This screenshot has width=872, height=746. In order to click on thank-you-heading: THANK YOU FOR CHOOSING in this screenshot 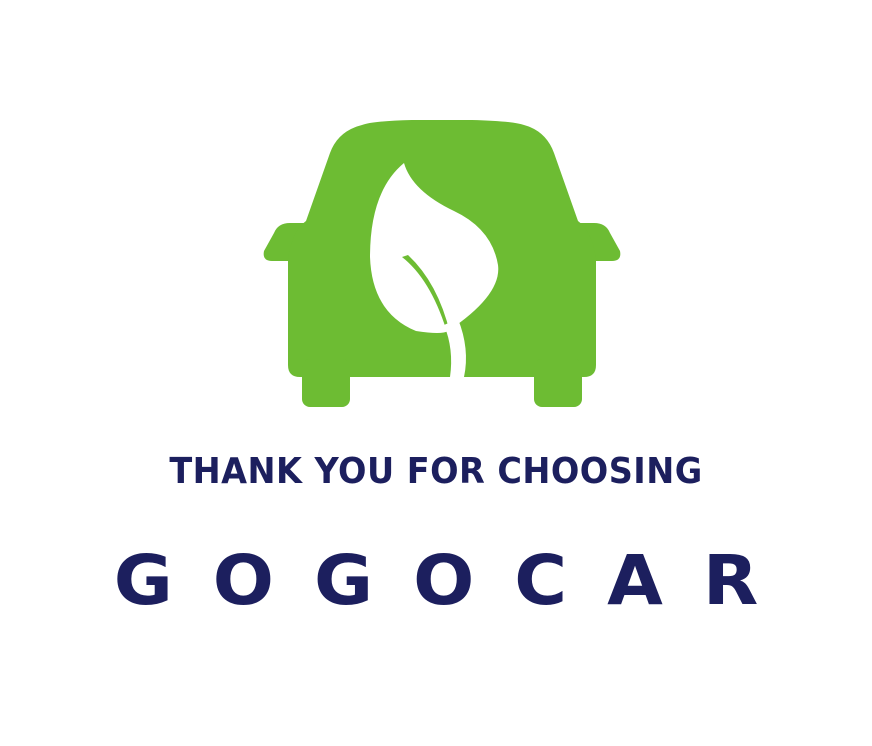, I will do `click(436, 471)`.